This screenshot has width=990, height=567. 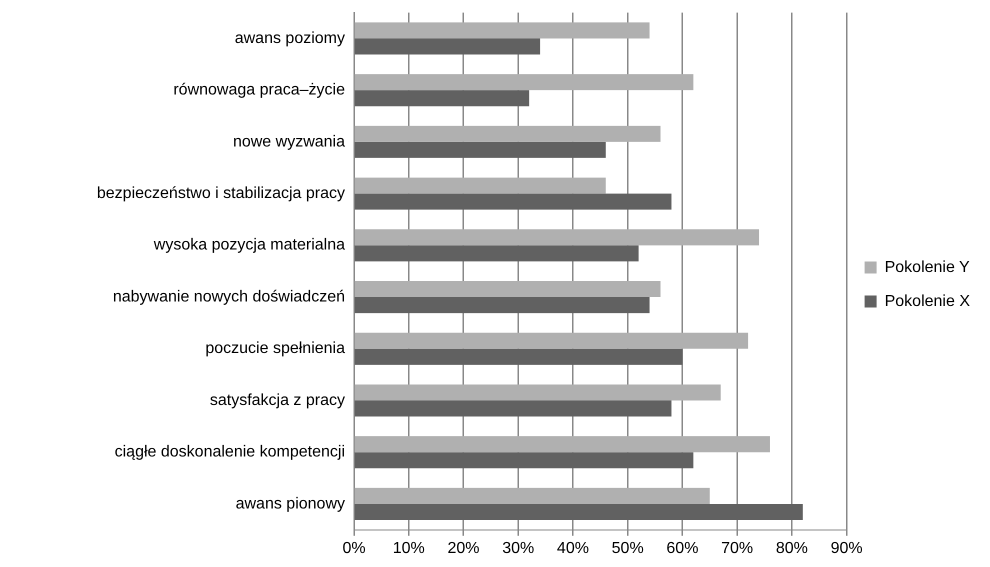 What do you see at coordinates (220, 193) in the screenshot?
I see `y-tick-label: bezpieczeństwo i stabilizacja pracy` at bounding box center [220, 193].